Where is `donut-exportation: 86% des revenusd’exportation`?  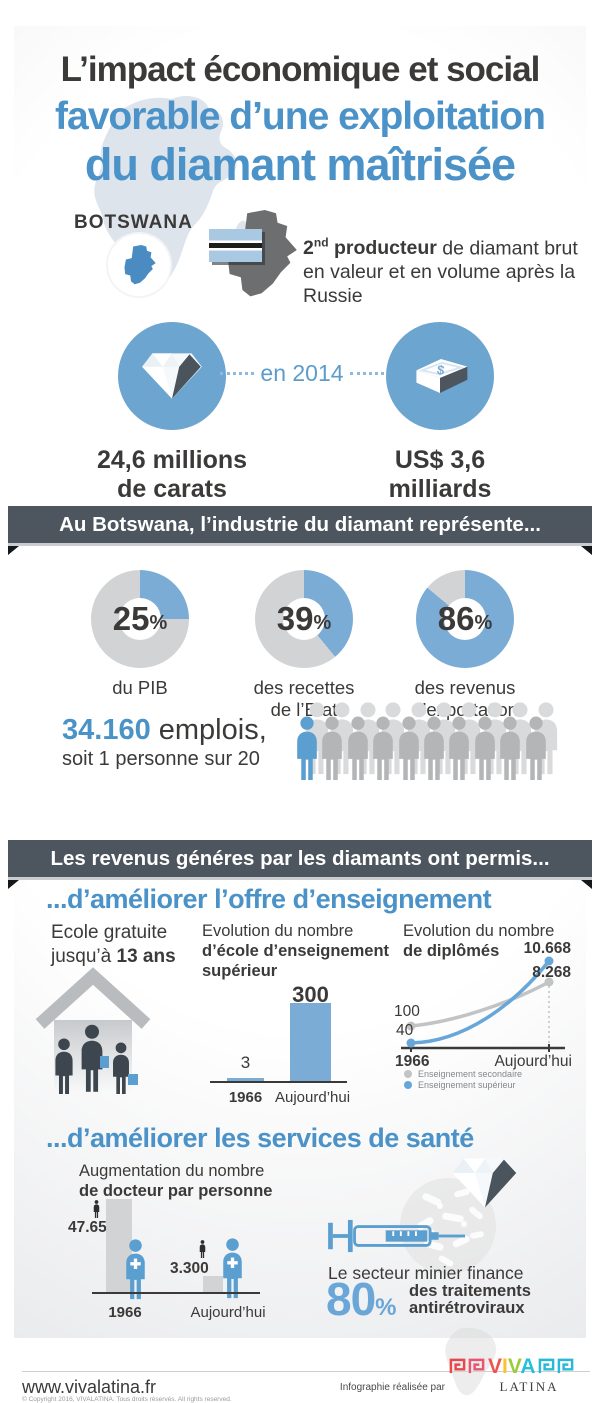
donut-exportation: 86% des revenusd’exportation is located at coordinates (465, 645).